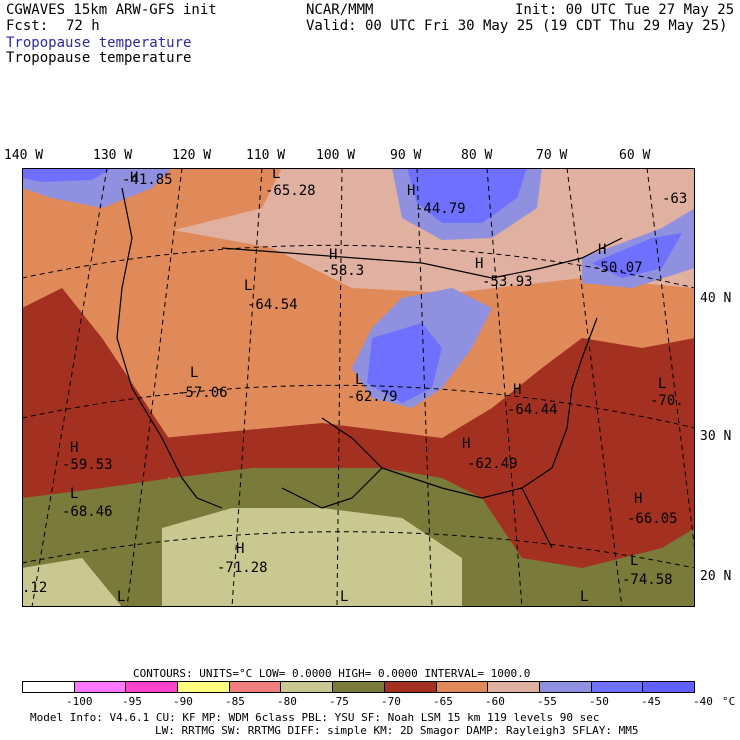  What do you see at coordinates (552, 155) in the screenshot?
I see `lon-label: 70 W` at bounding box center [552, 155].